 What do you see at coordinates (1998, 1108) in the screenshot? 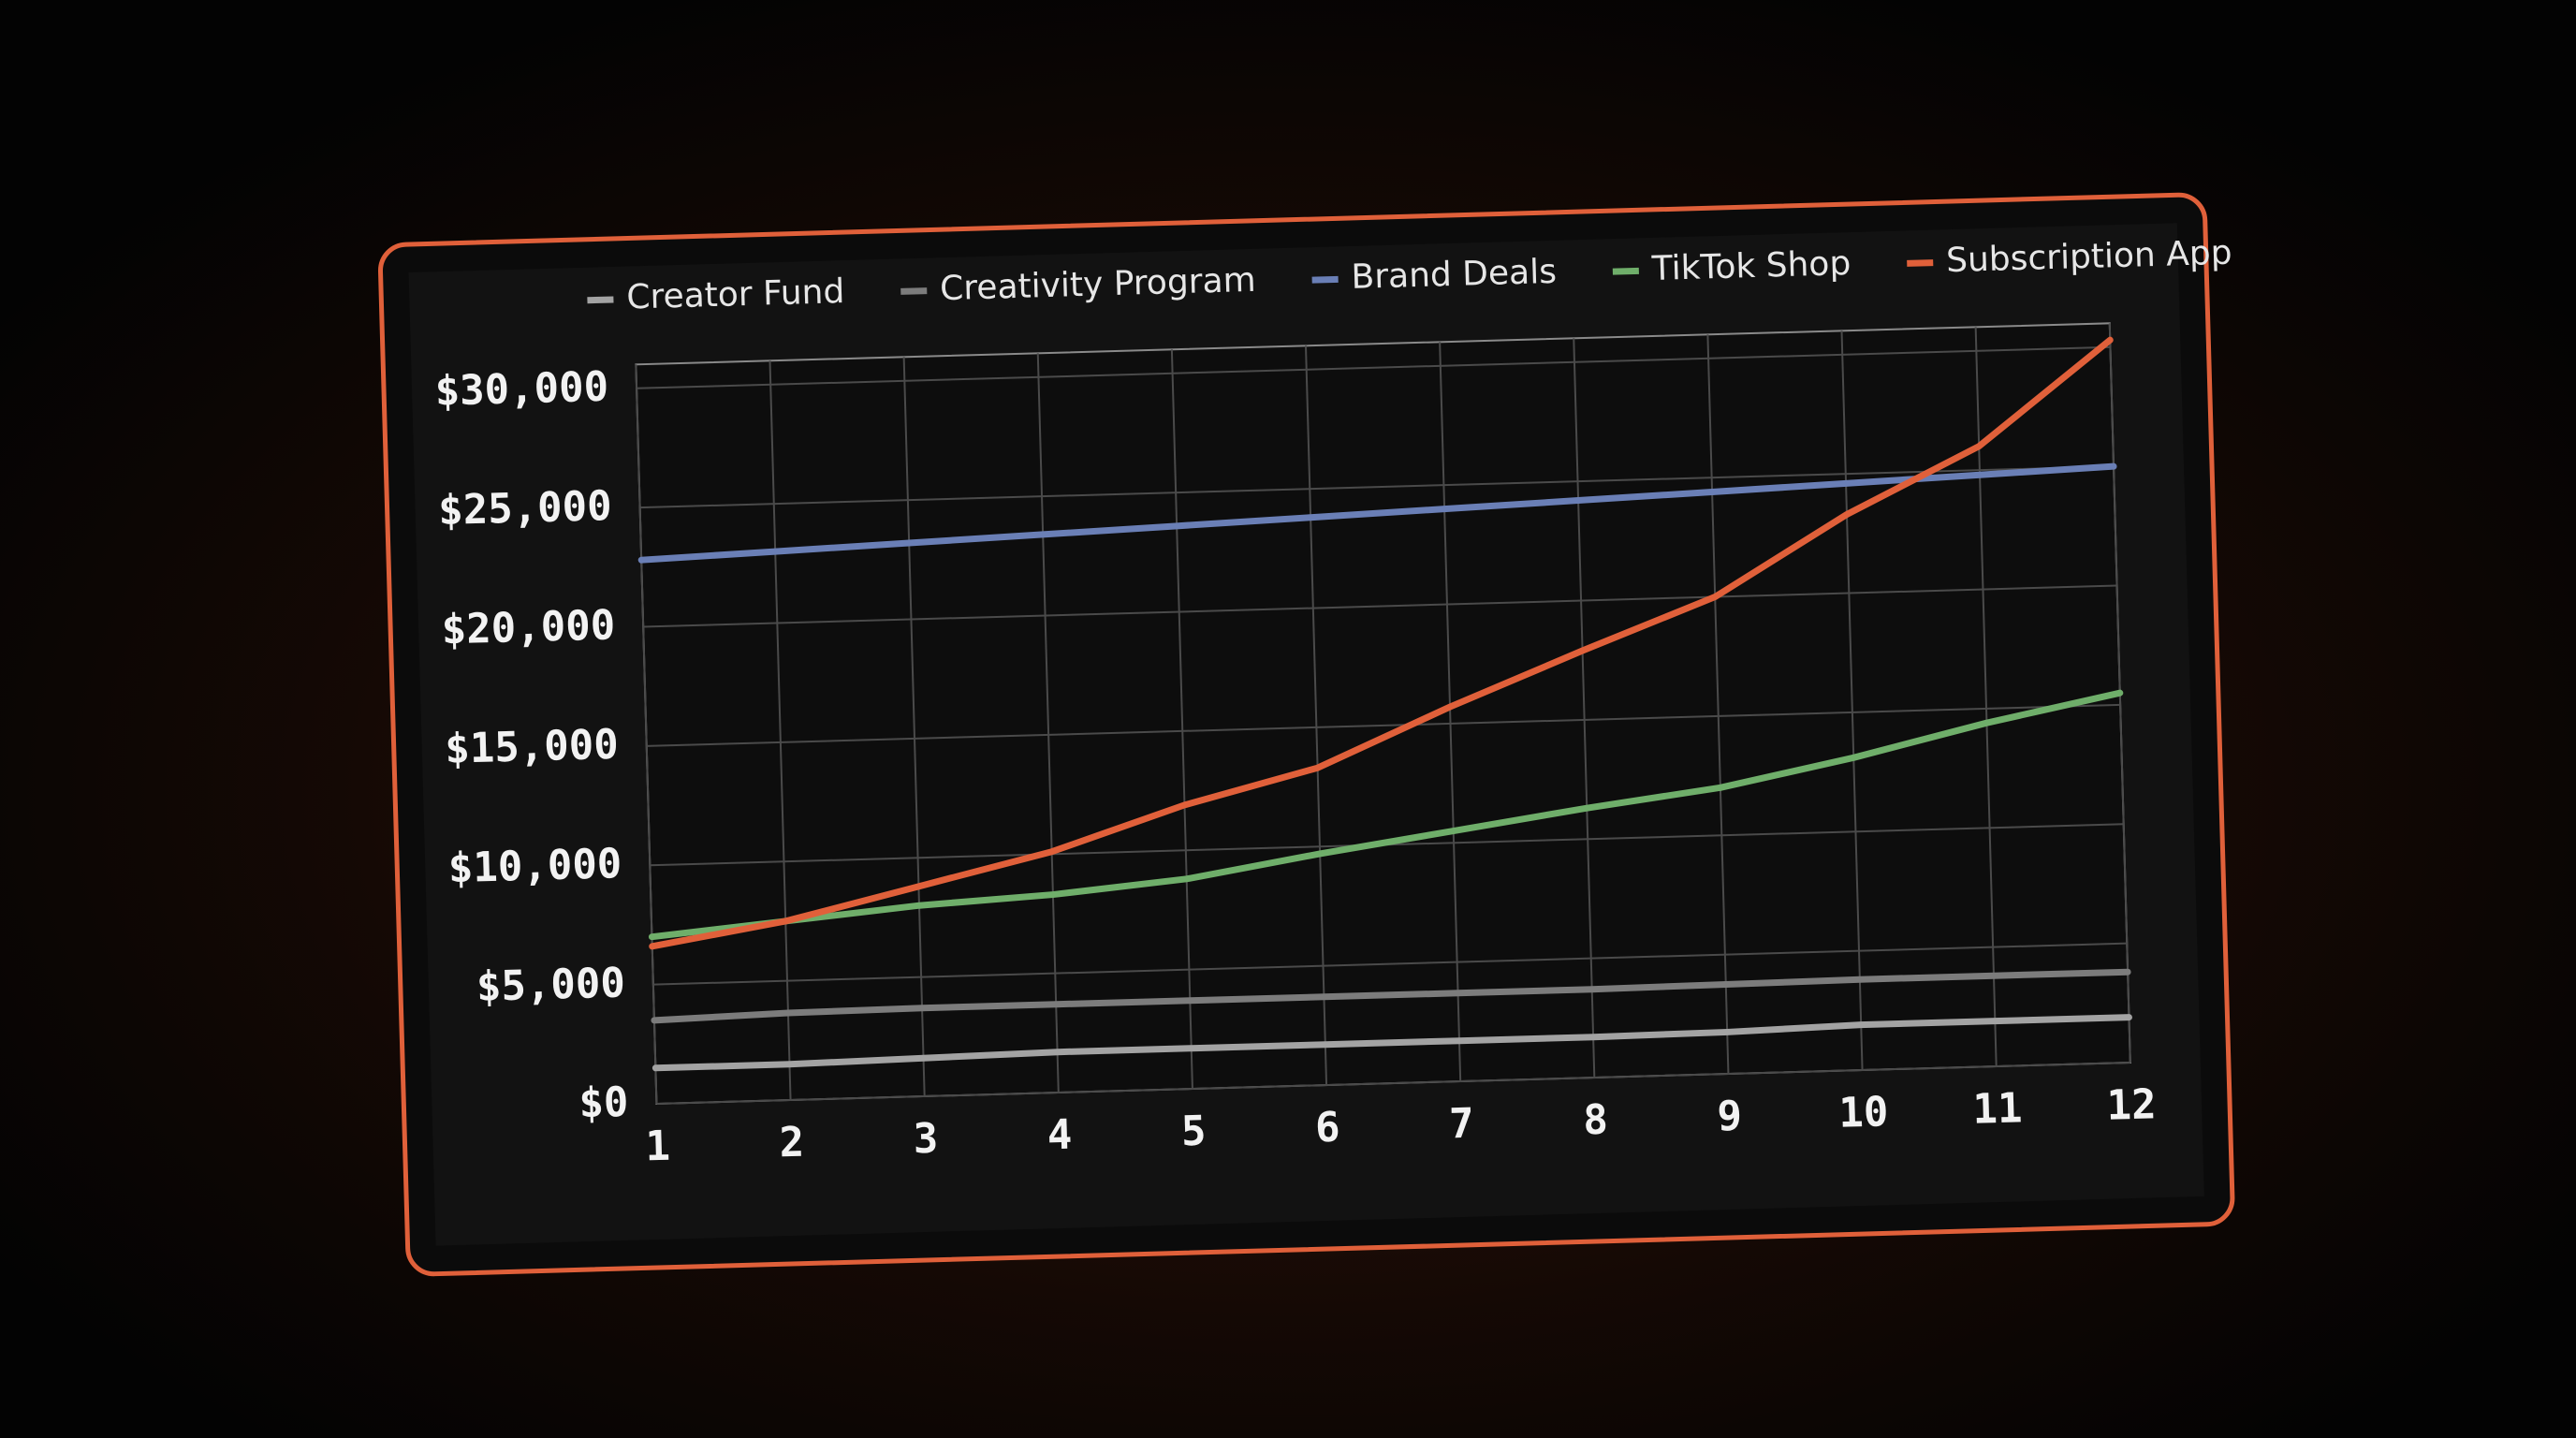
I see `x-tick-label: 11` at bounding box center [1998, 1108].